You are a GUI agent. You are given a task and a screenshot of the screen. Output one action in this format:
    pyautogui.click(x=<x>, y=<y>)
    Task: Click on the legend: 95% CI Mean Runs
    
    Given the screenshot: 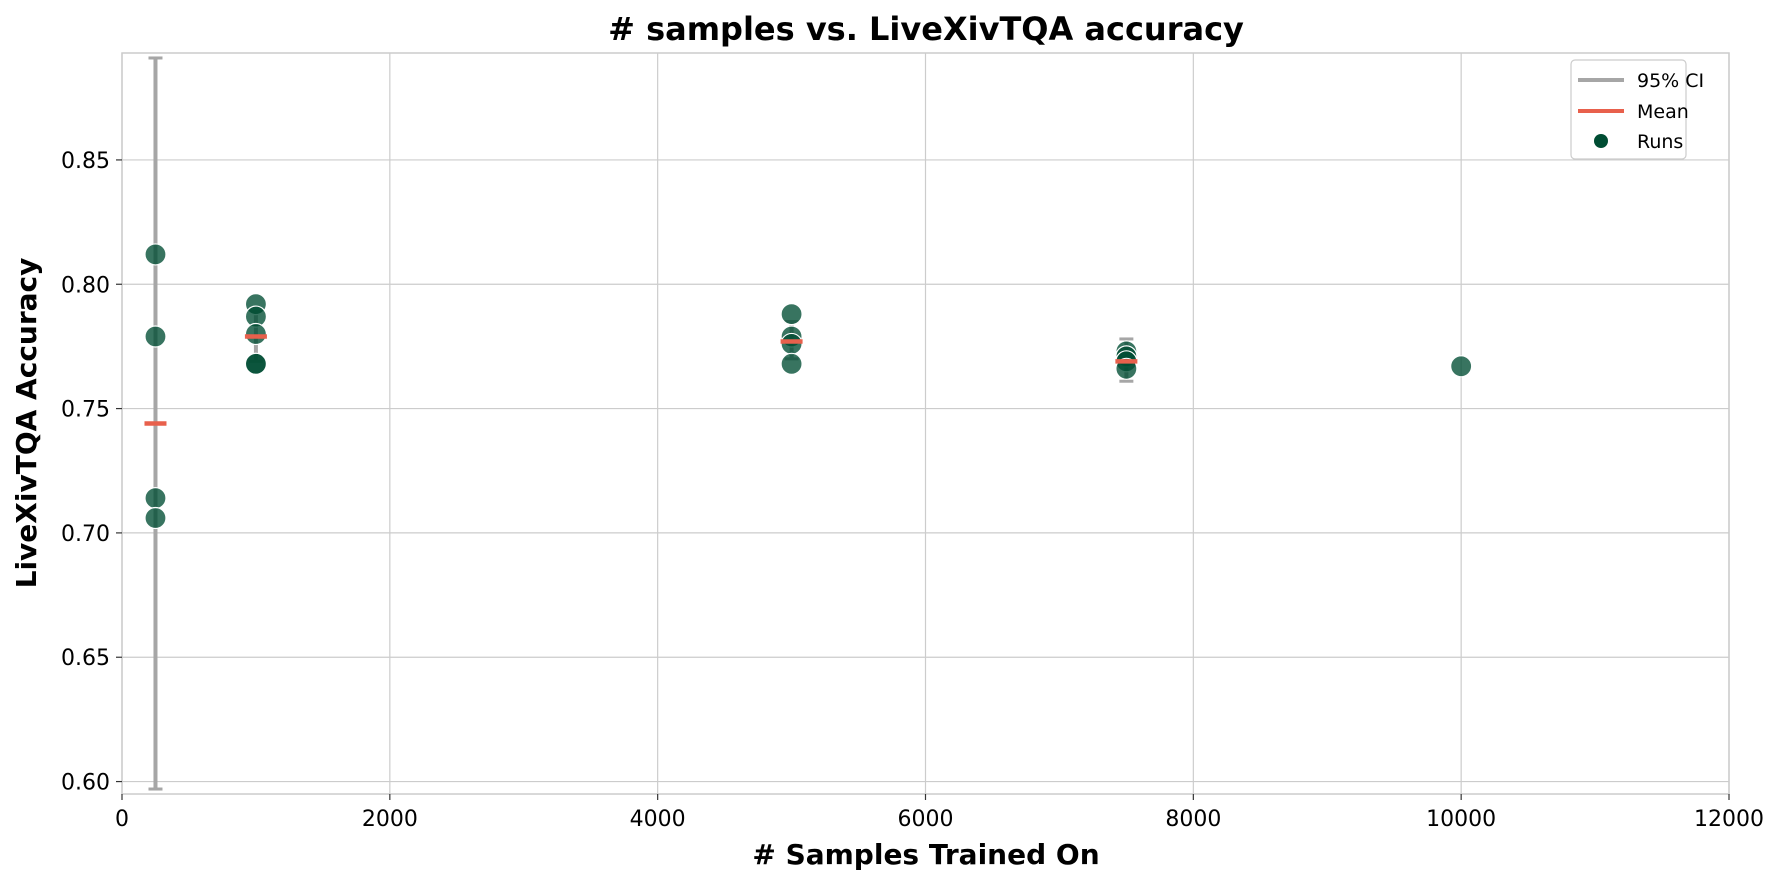 What is the action you would take?
    pyautogui.click(x=1637, y=109)
    